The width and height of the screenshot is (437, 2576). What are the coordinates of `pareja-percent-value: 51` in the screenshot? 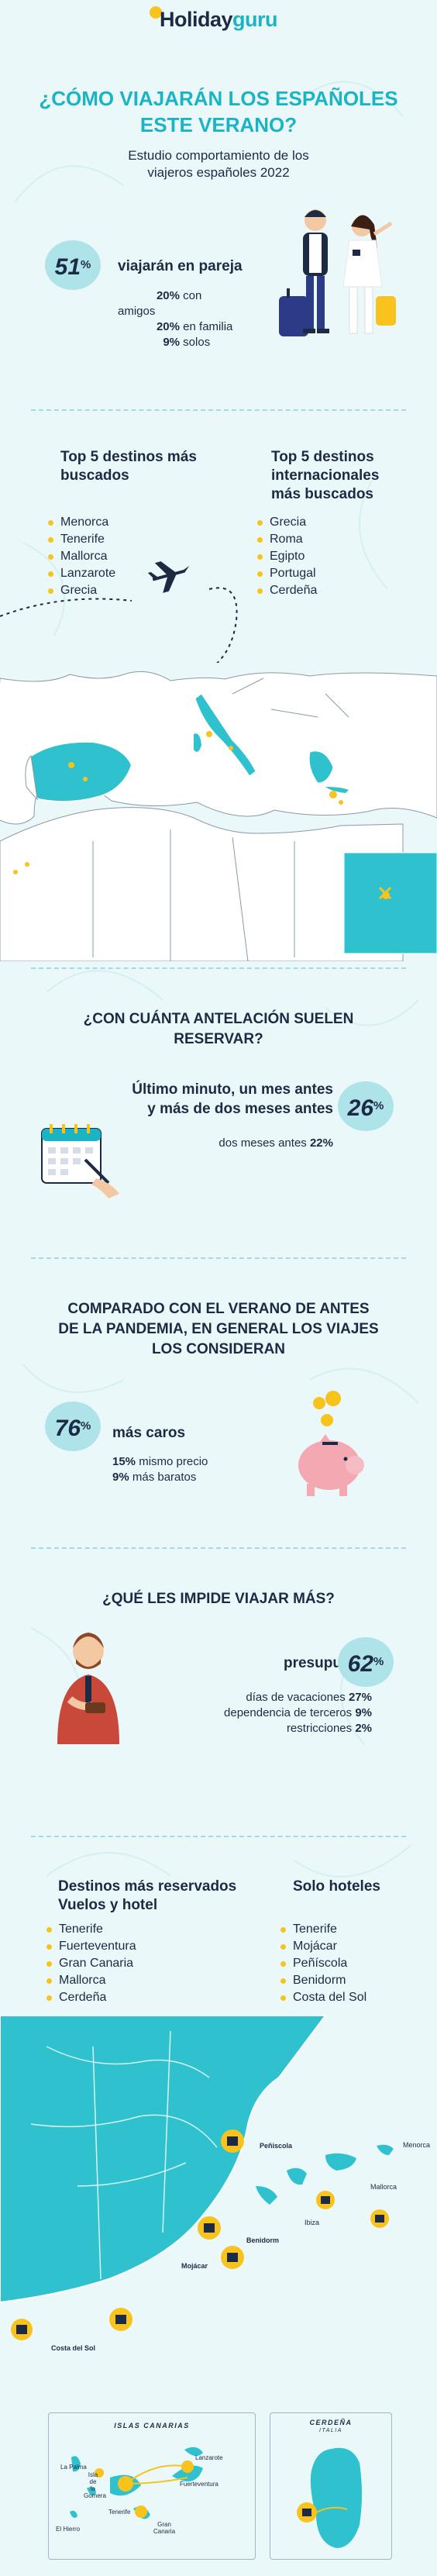 It's located at (67, 267).